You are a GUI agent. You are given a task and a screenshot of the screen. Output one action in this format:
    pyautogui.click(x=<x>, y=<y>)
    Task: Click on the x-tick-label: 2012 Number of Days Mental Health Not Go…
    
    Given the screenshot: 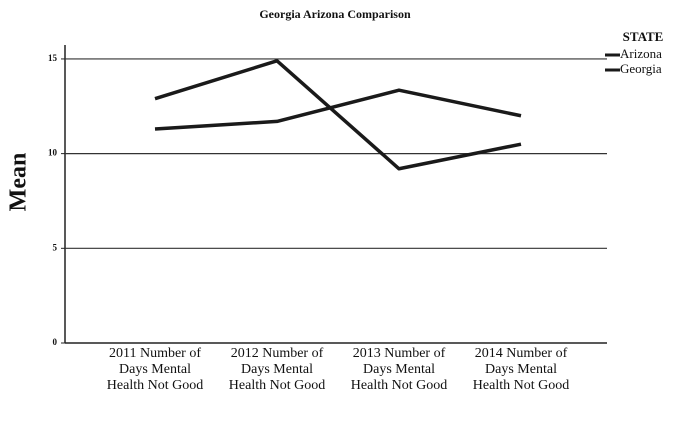 What is the action you would take?
    pyautogui.click(x=277, y=369)
    